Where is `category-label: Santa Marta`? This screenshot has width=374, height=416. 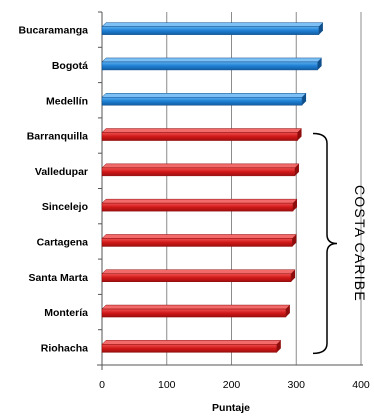 category-label: Santa Marta is located at coordinates (58, 278).